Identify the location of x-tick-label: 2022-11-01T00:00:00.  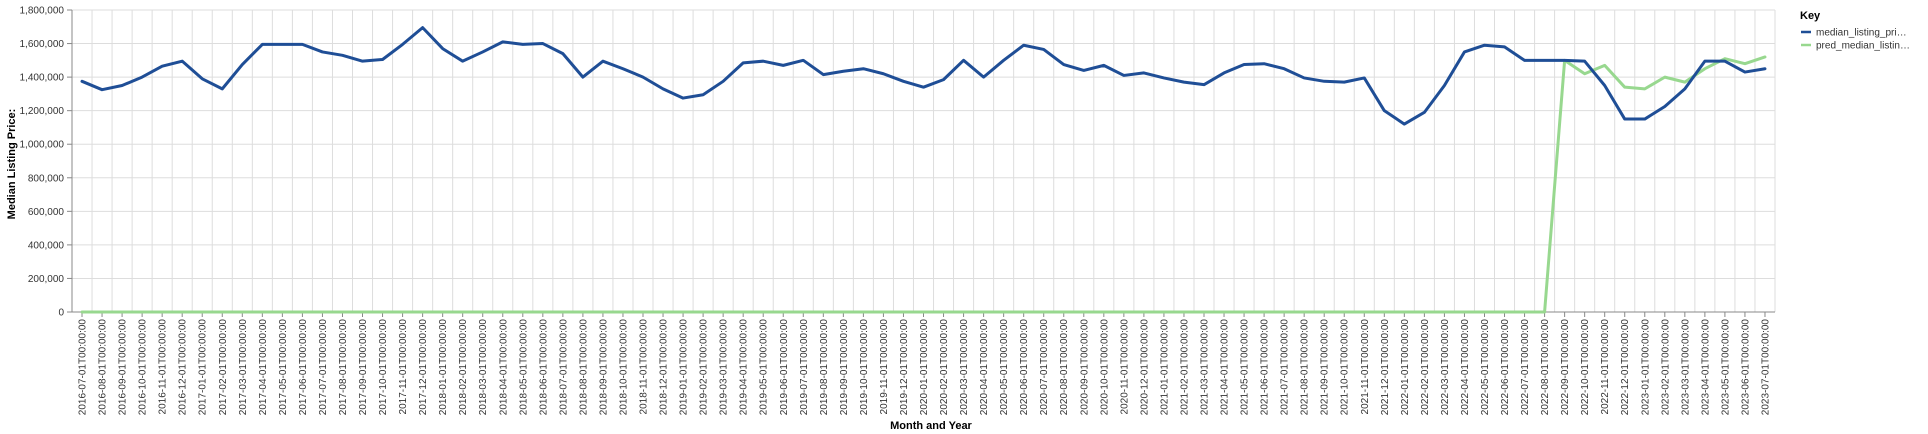
(1605, 367).